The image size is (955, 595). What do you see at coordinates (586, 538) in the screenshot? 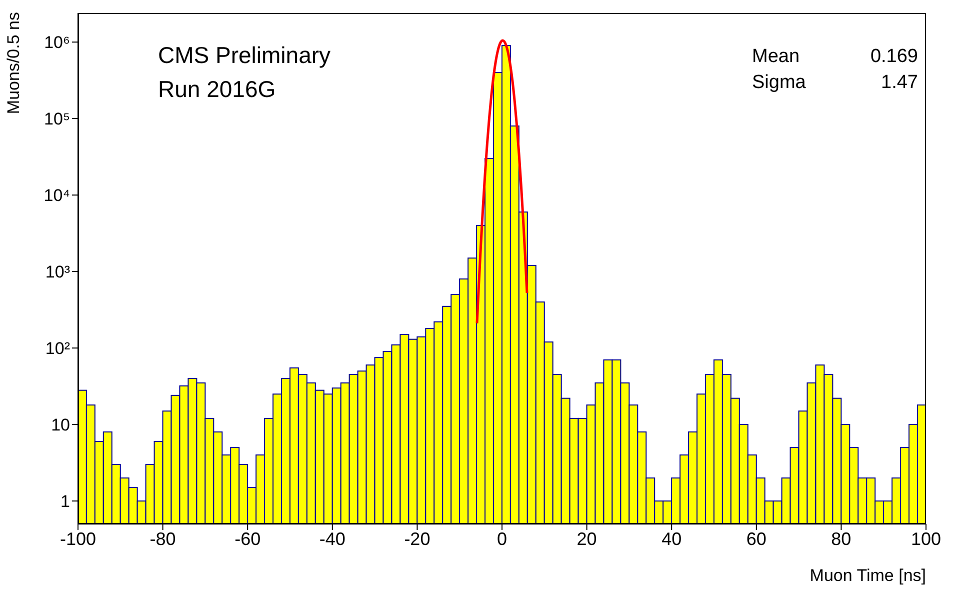
I see `x-tick-label: 20` at bounding box center [586, 538].